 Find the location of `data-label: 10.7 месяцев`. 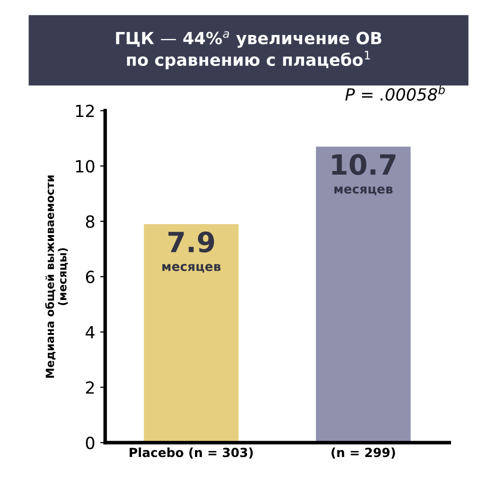

data-label: 10.7 месяцев is located at coordinates (364, 175).